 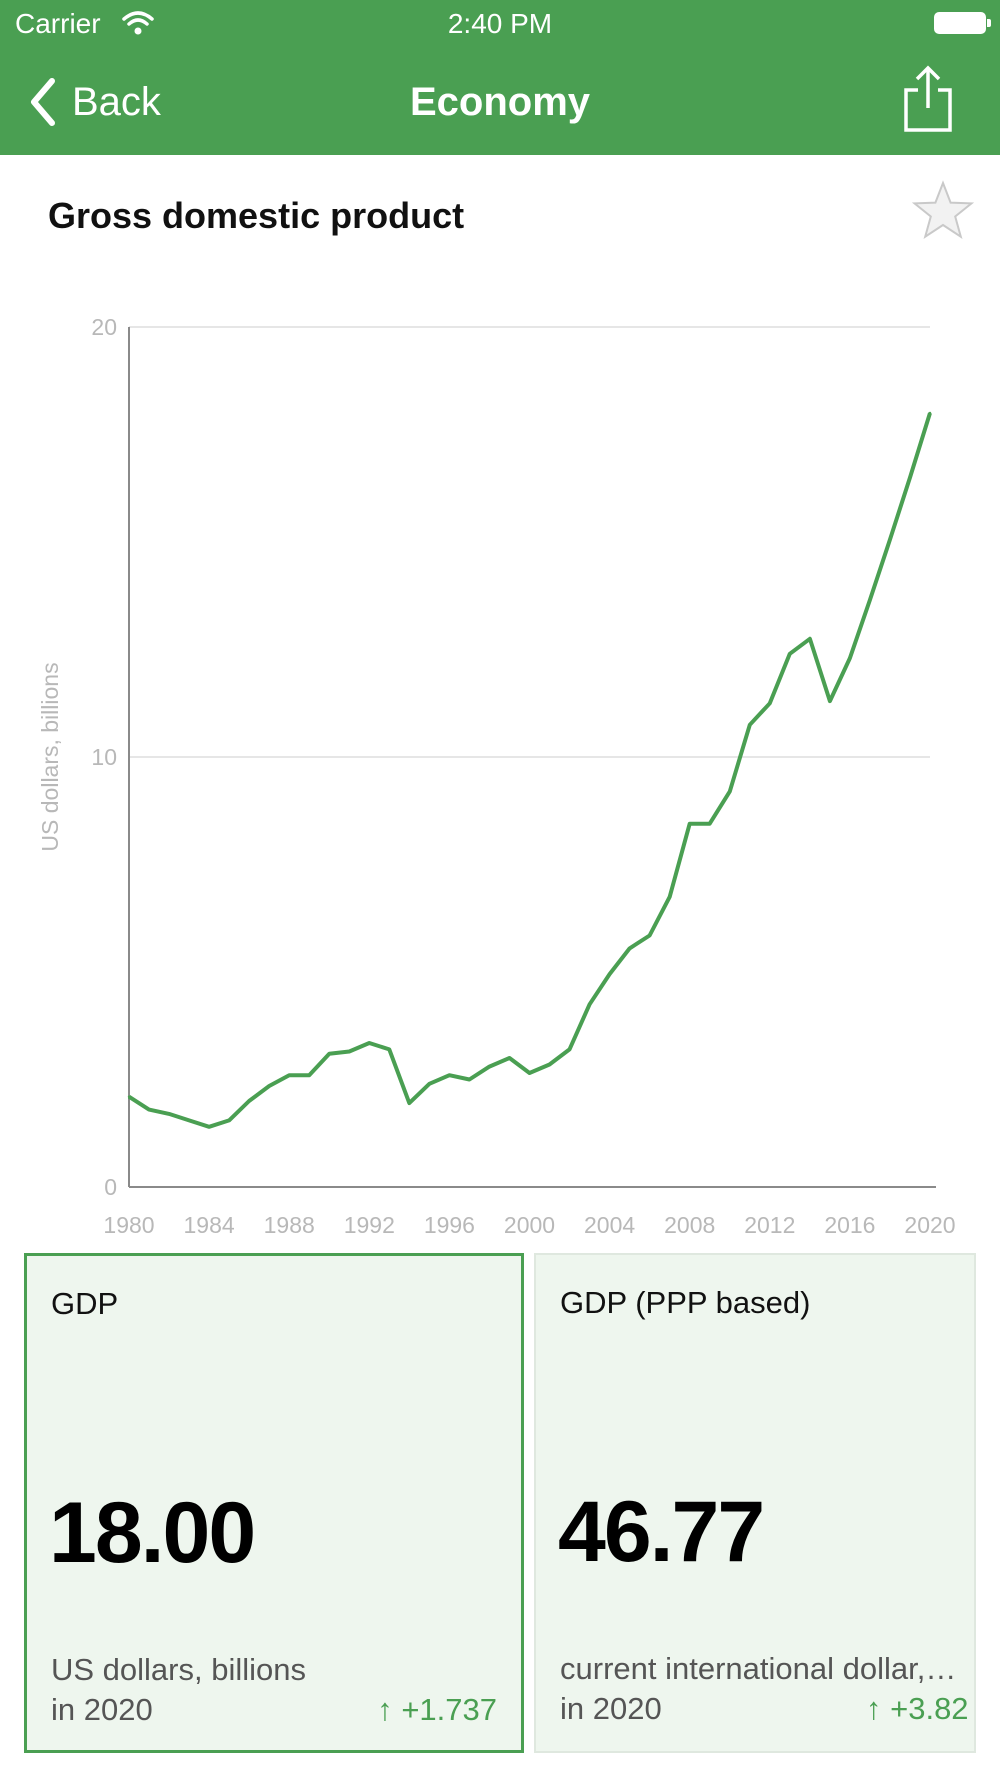 What do you see at coordinates (609, 1225) in the screenshot?
I see `x-tick-label: 2004` at bounding box center [609, 1225].